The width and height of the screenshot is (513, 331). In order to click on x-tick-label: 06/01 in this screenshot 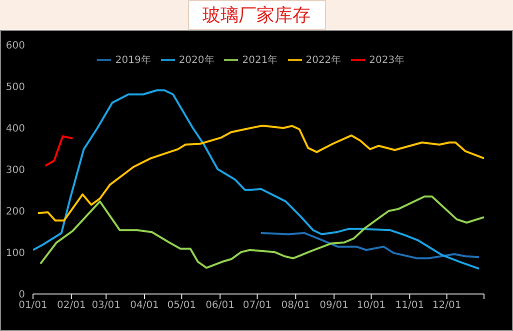, I will do `click(220, 306)`.